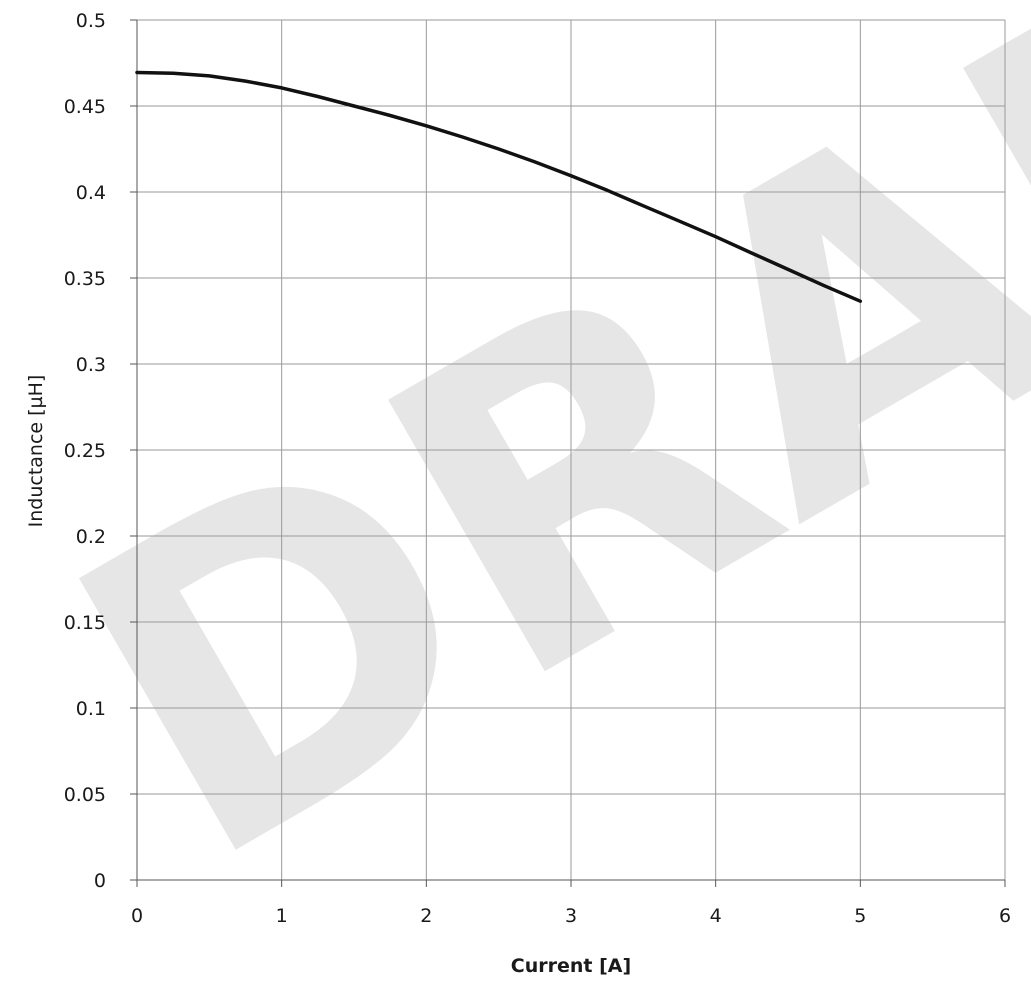 The height and width of the screenshot is (989, 1031). What do you see at coordinates (85, 623) in the screenshot?
I see `y-tick-label-3: 0.15` at bounding box center [85, 623].